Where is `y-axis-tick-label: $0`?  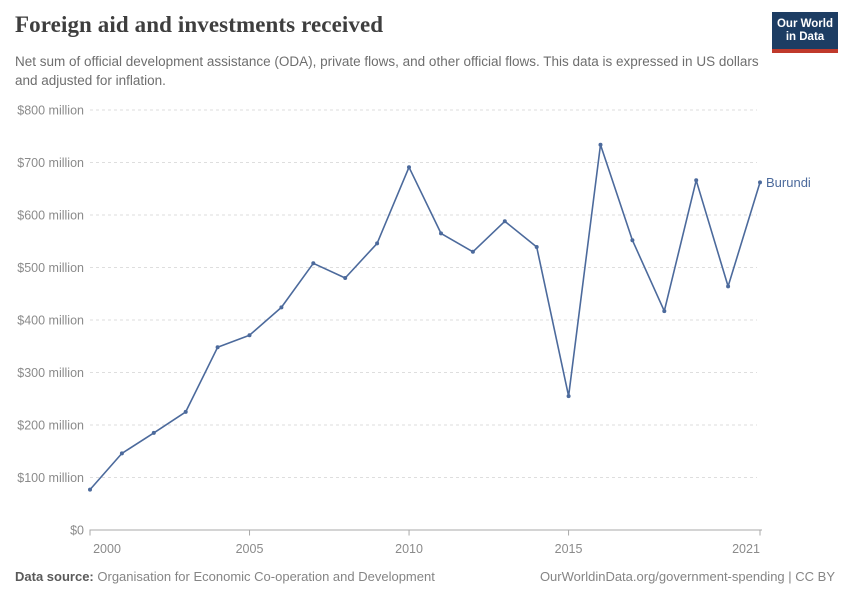 y-axis-tick-label: $0 is located at coordinates (77, 531).